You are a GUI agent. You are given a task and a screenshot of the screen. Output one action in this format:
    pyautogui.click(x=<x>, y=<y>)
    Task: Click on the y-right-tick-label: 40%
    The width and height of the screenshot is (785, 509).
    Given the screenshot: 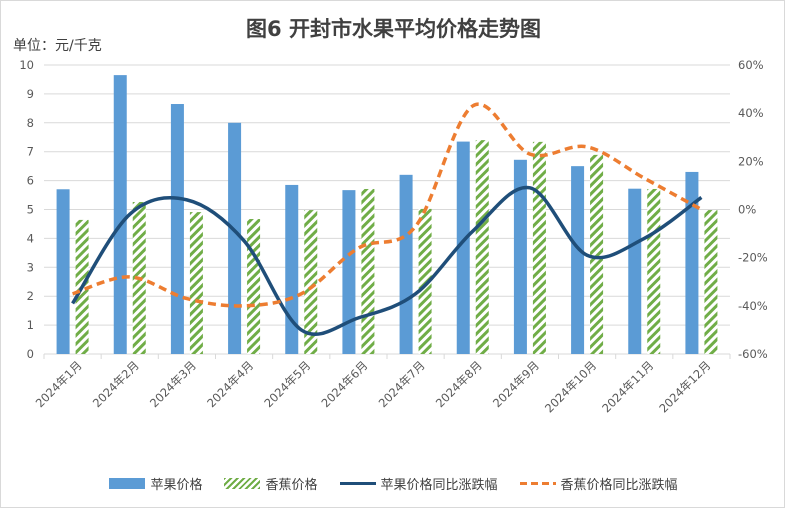 What is the action you would take?
    pyautogui.click(x=751, y=113)
    